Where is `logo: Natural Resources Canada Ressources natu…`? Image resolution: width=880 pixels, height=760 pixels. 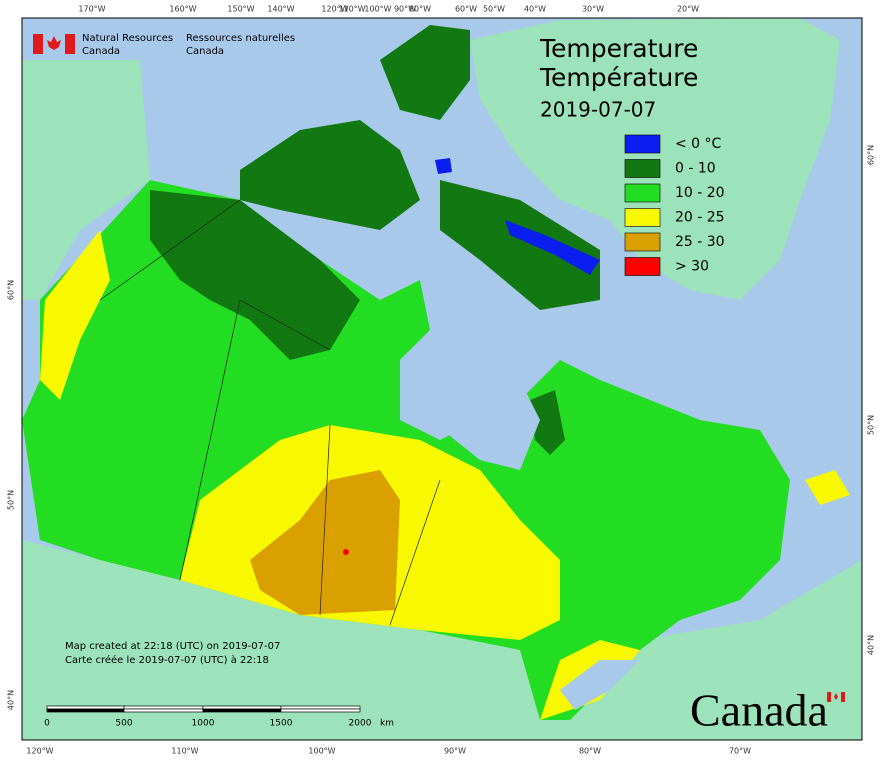 logo: Natural Resources Canada Ressources natu… is located at coordinates (164, 45).